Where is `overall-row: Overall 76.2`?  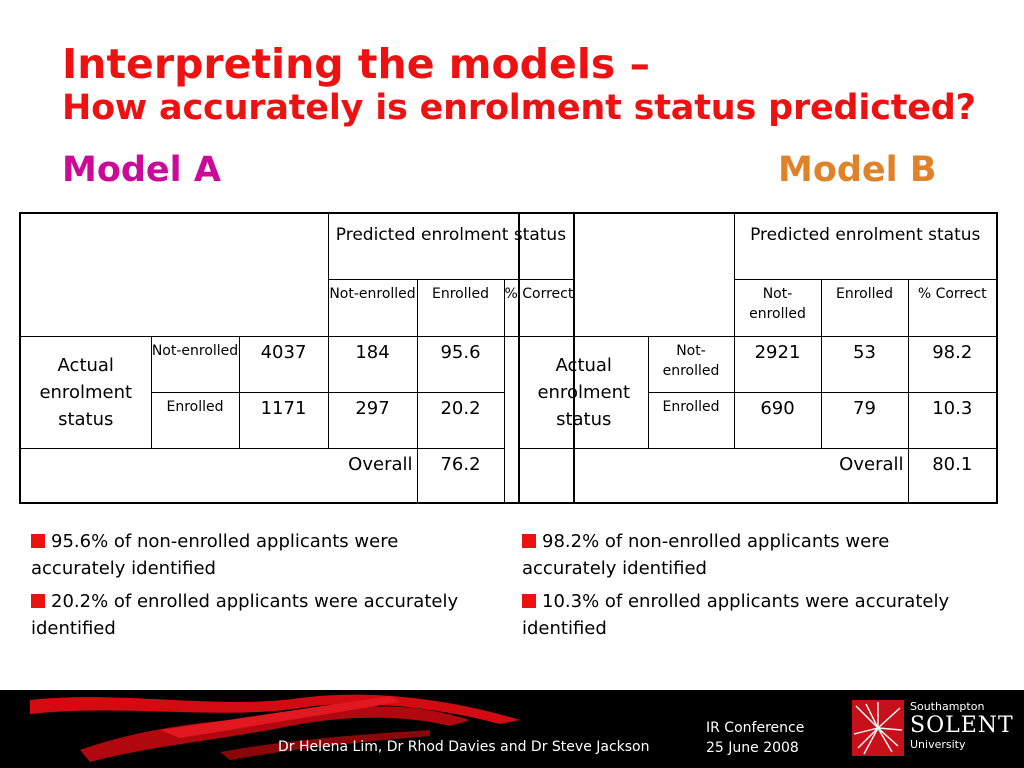 overall-row: Overall 76.2 is located at coordinates (296, 475).